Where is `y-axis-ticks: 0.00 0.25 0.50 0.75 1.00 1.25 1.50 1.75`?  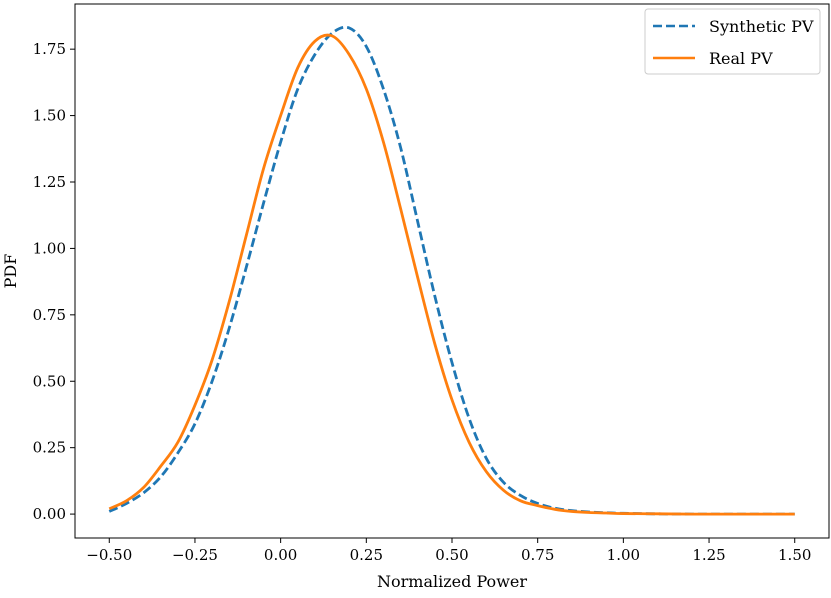
y-axis-ticks: 0.00 0.25 0.50 0.75 1.00 1.25 1.50 1.75 is located at coordinates (54, 281).